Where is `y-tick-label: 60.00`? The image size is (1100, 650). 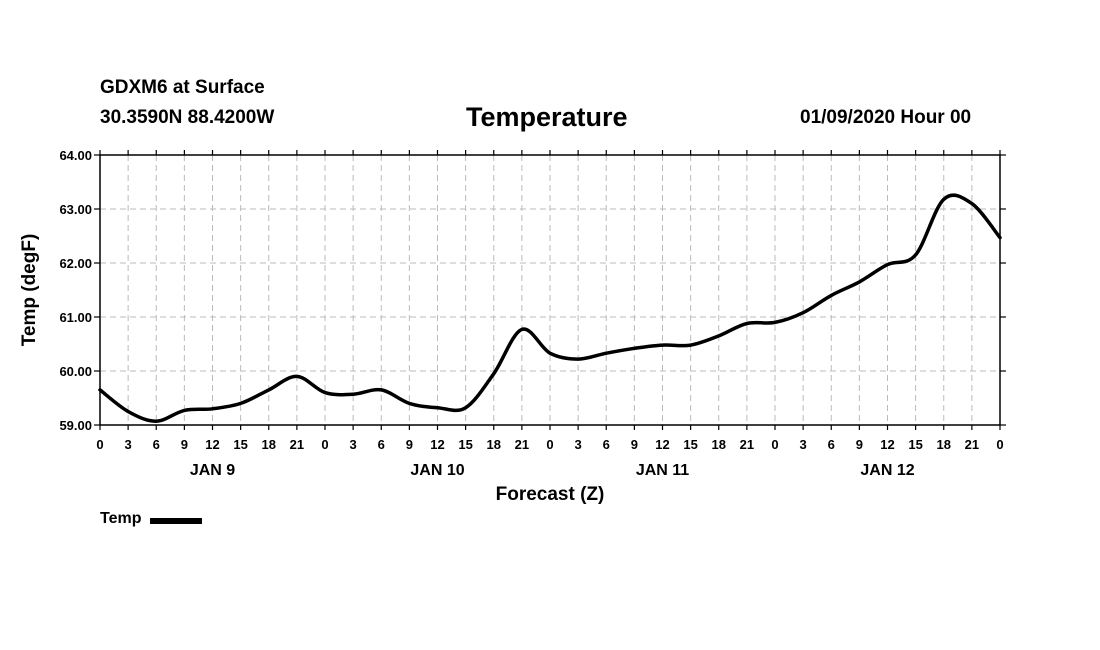 y-tick-label: 60.00 is located at coordinates (75, 371).